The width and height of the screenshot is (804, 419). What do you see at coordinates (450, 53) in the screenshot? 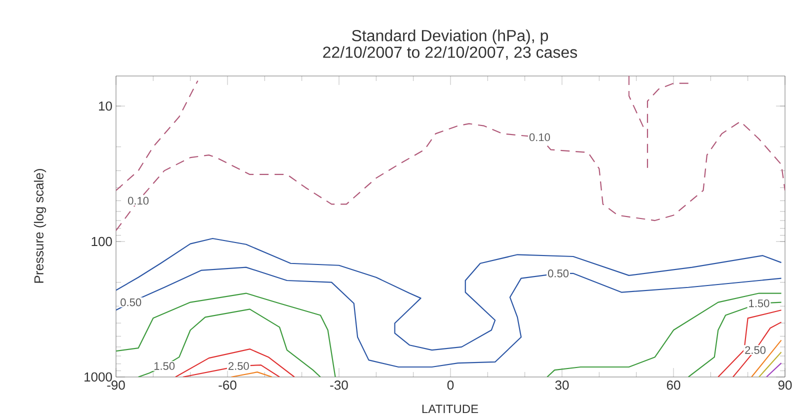
I see `chart-subtitle: 22/10/2007 to 22/10/2007, 23 cases` at bounding box center [450, 53].